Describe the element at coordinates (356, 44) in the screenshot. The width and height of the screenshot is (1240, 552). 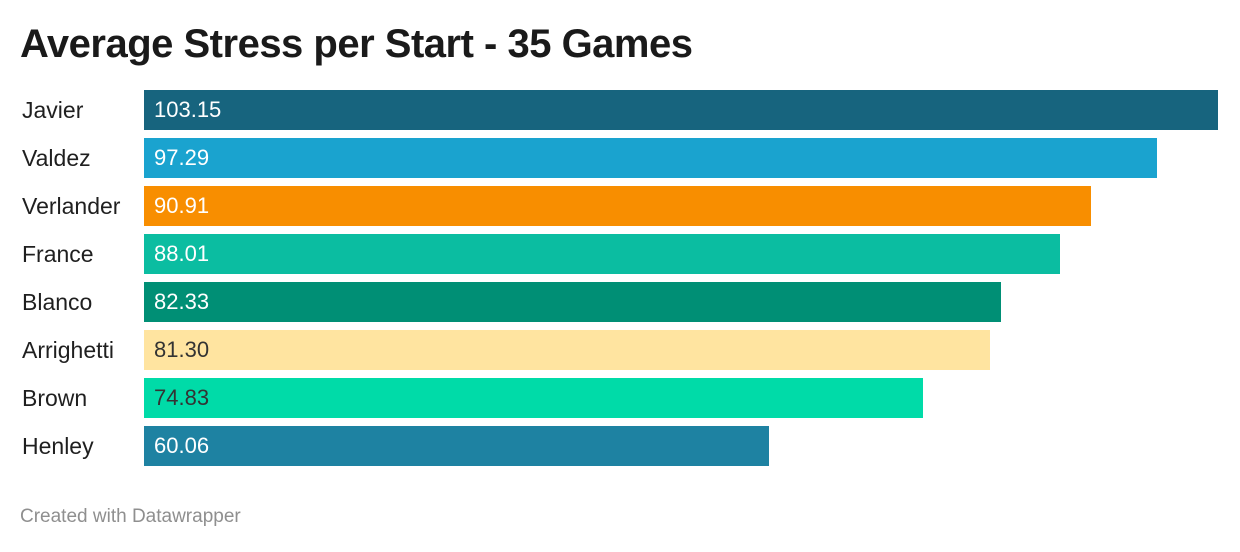
I see `chart-title: Average Stress per Start - 35 Games` at that location.